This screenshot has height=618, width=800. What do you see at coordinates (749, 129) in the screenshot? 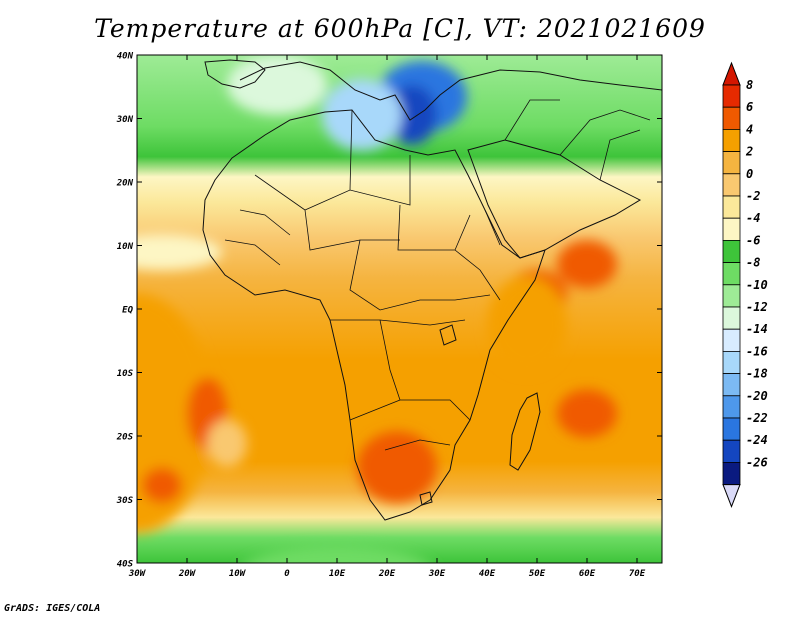
I see `colorbar-label: 4` at bounding box center [749, 129].